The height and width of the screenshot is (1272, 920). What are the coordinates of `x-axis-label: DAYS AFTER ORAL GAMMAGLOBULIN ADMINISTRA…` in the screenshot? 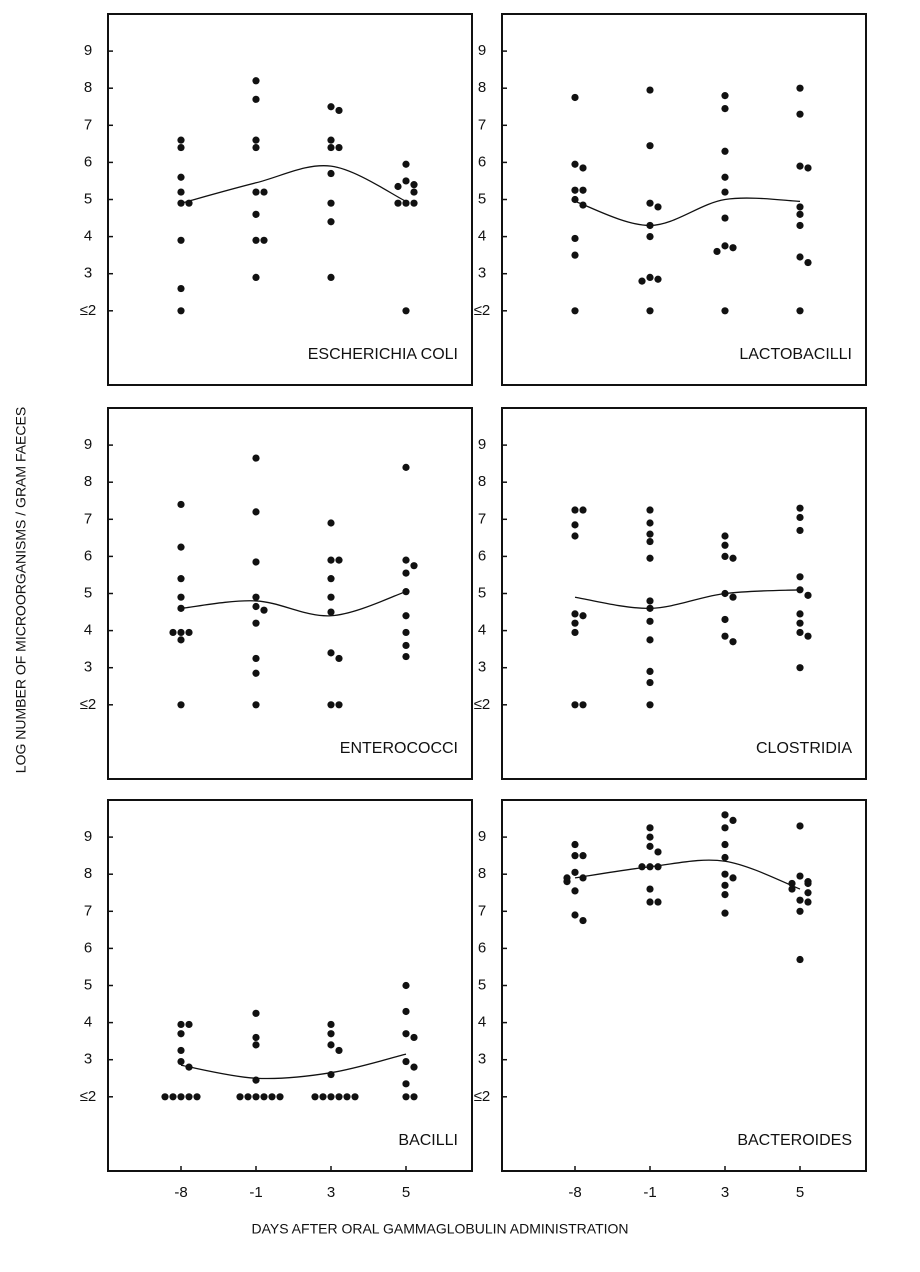 It's located at (439, 1229).